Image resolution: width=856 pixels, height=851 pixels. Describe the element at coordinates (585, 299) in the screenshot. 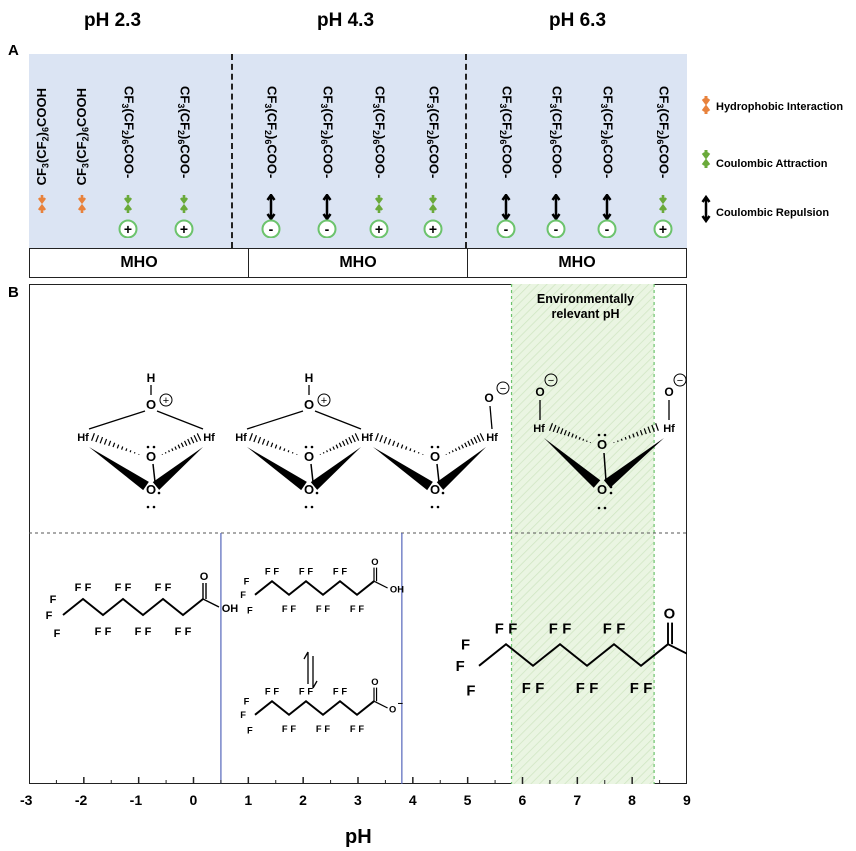

I see `env-ph-label-line1: Environmentally` at that location.